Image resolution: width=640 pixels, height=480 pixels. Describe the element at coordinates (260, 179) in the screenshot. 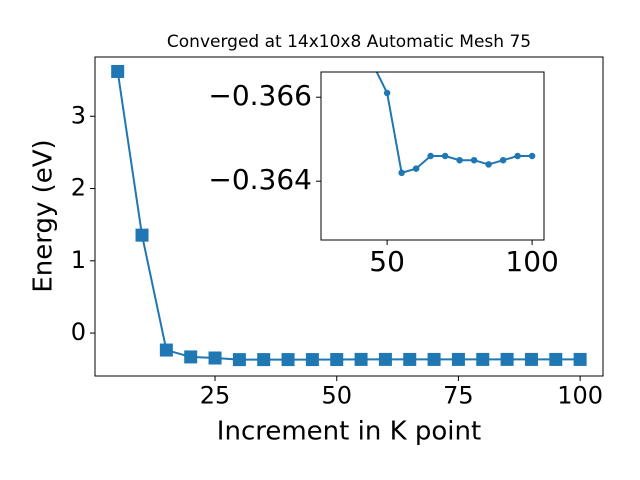

I see `y-tick-label: −0.364` at that location.